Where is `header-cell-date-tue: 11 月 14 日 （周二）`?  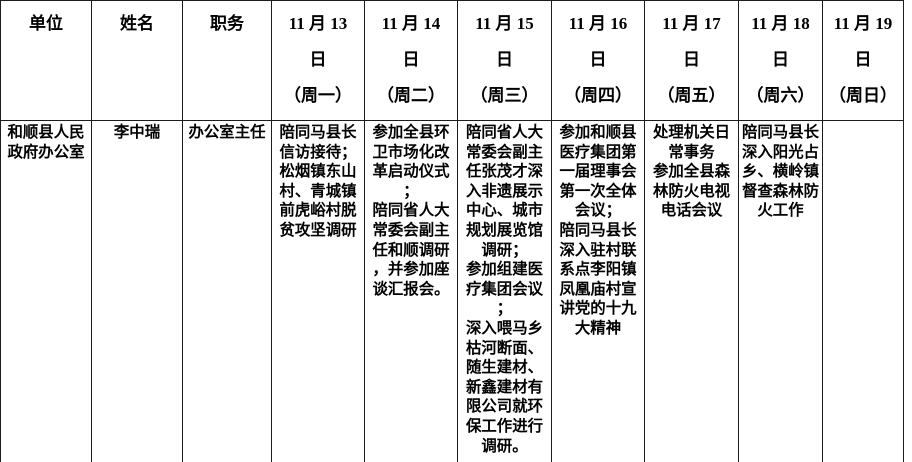
header-cell-date-tue: 11 月 14 日 （周二） is located at coordinates (411, 60).